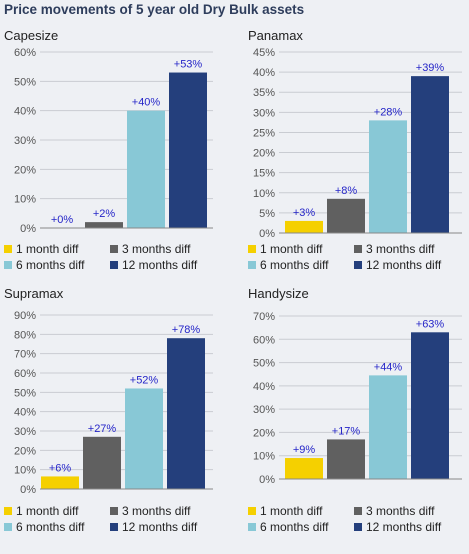 Image resolution: width=469 pixels, height=554 pixels. Describe the element at coordinates (430, 324) in the screenshot. I see `data-label: +63%` at that location.